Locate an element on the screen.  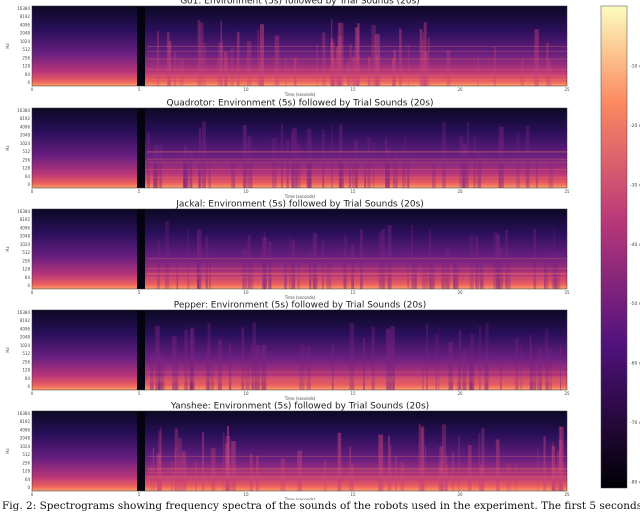
x-axis-label: Time (seconds) is located at coordinates (300, 498).